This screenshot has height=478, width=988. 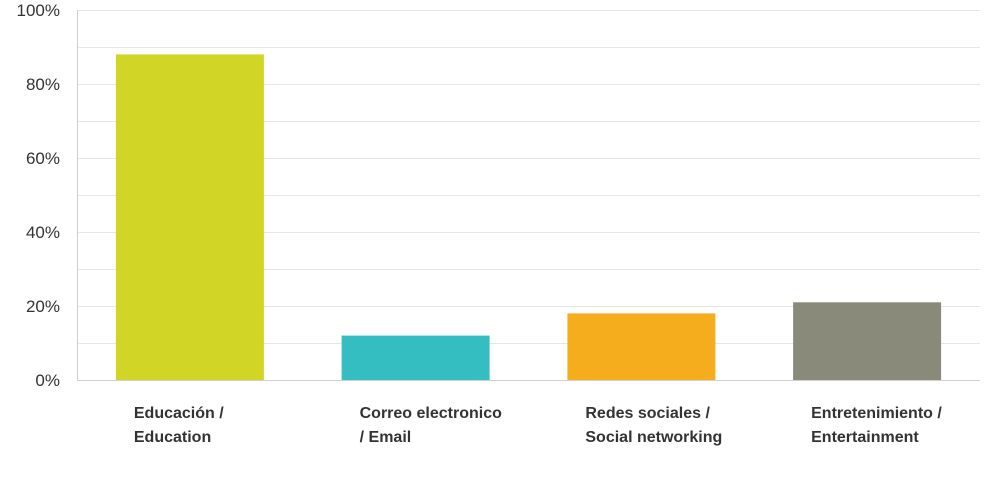 I want to click on x-tick-label: Redes sociales / Social networking, so click(x=654, y=425).